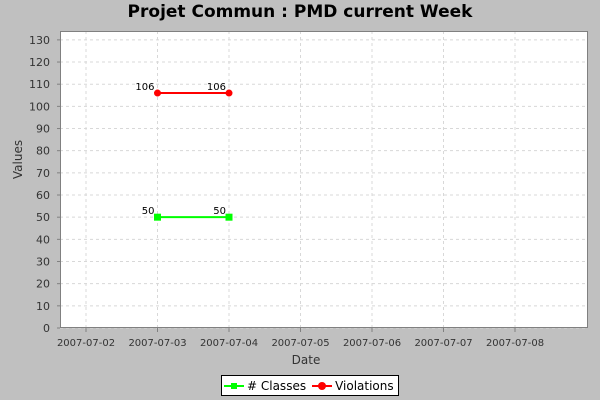 The height and width of the screenshot is (400, 600). I want to click on x-tick-label: 2007-07-02, so click(86, 343).